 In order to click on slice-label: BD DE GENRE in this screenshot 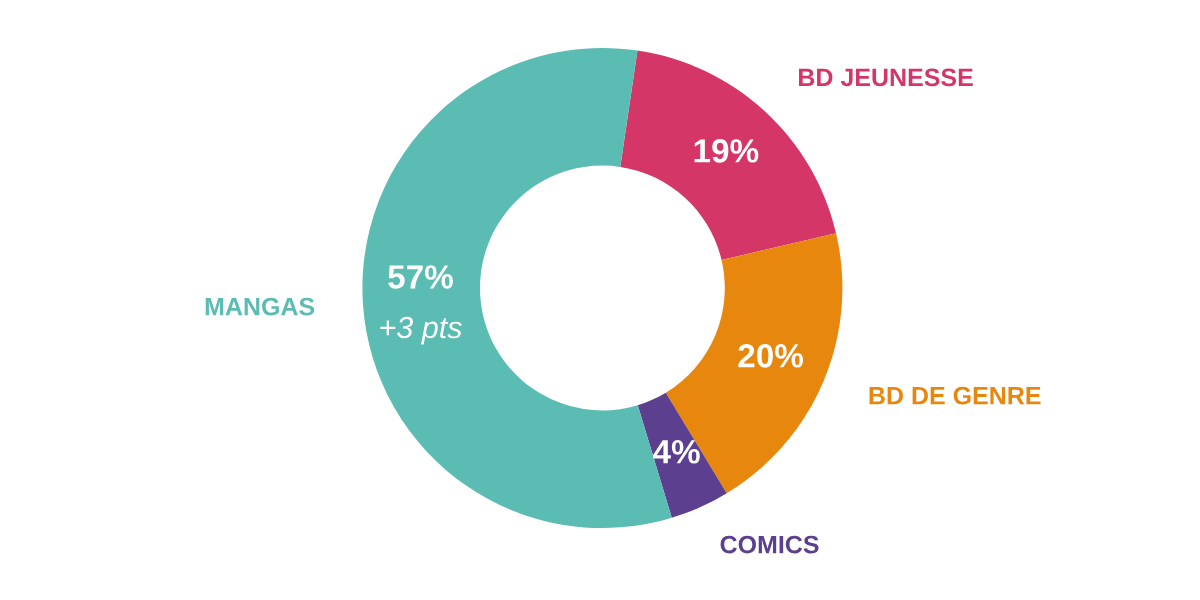, I will do `click(955, 395)`.